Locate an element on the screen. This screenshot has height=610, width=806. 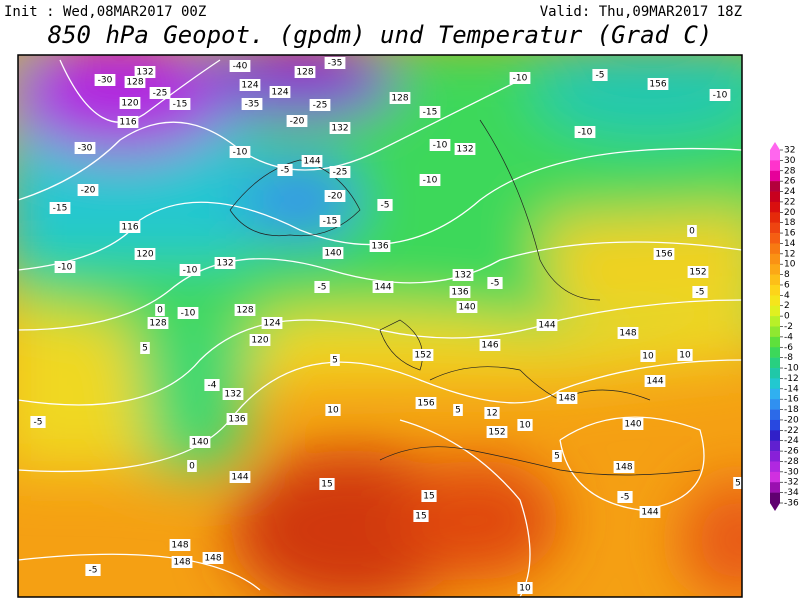
contour-label: 124 is located at coordinates (249, 86).